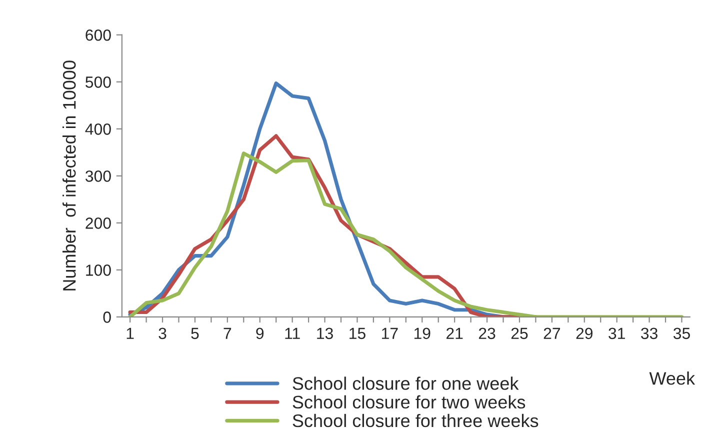 This screenshot has width=709, height=447. What do you see at coordinates (487, 334) in the screenshot?
I see `x-tick-label: 23` at bounding box center [487, 334].